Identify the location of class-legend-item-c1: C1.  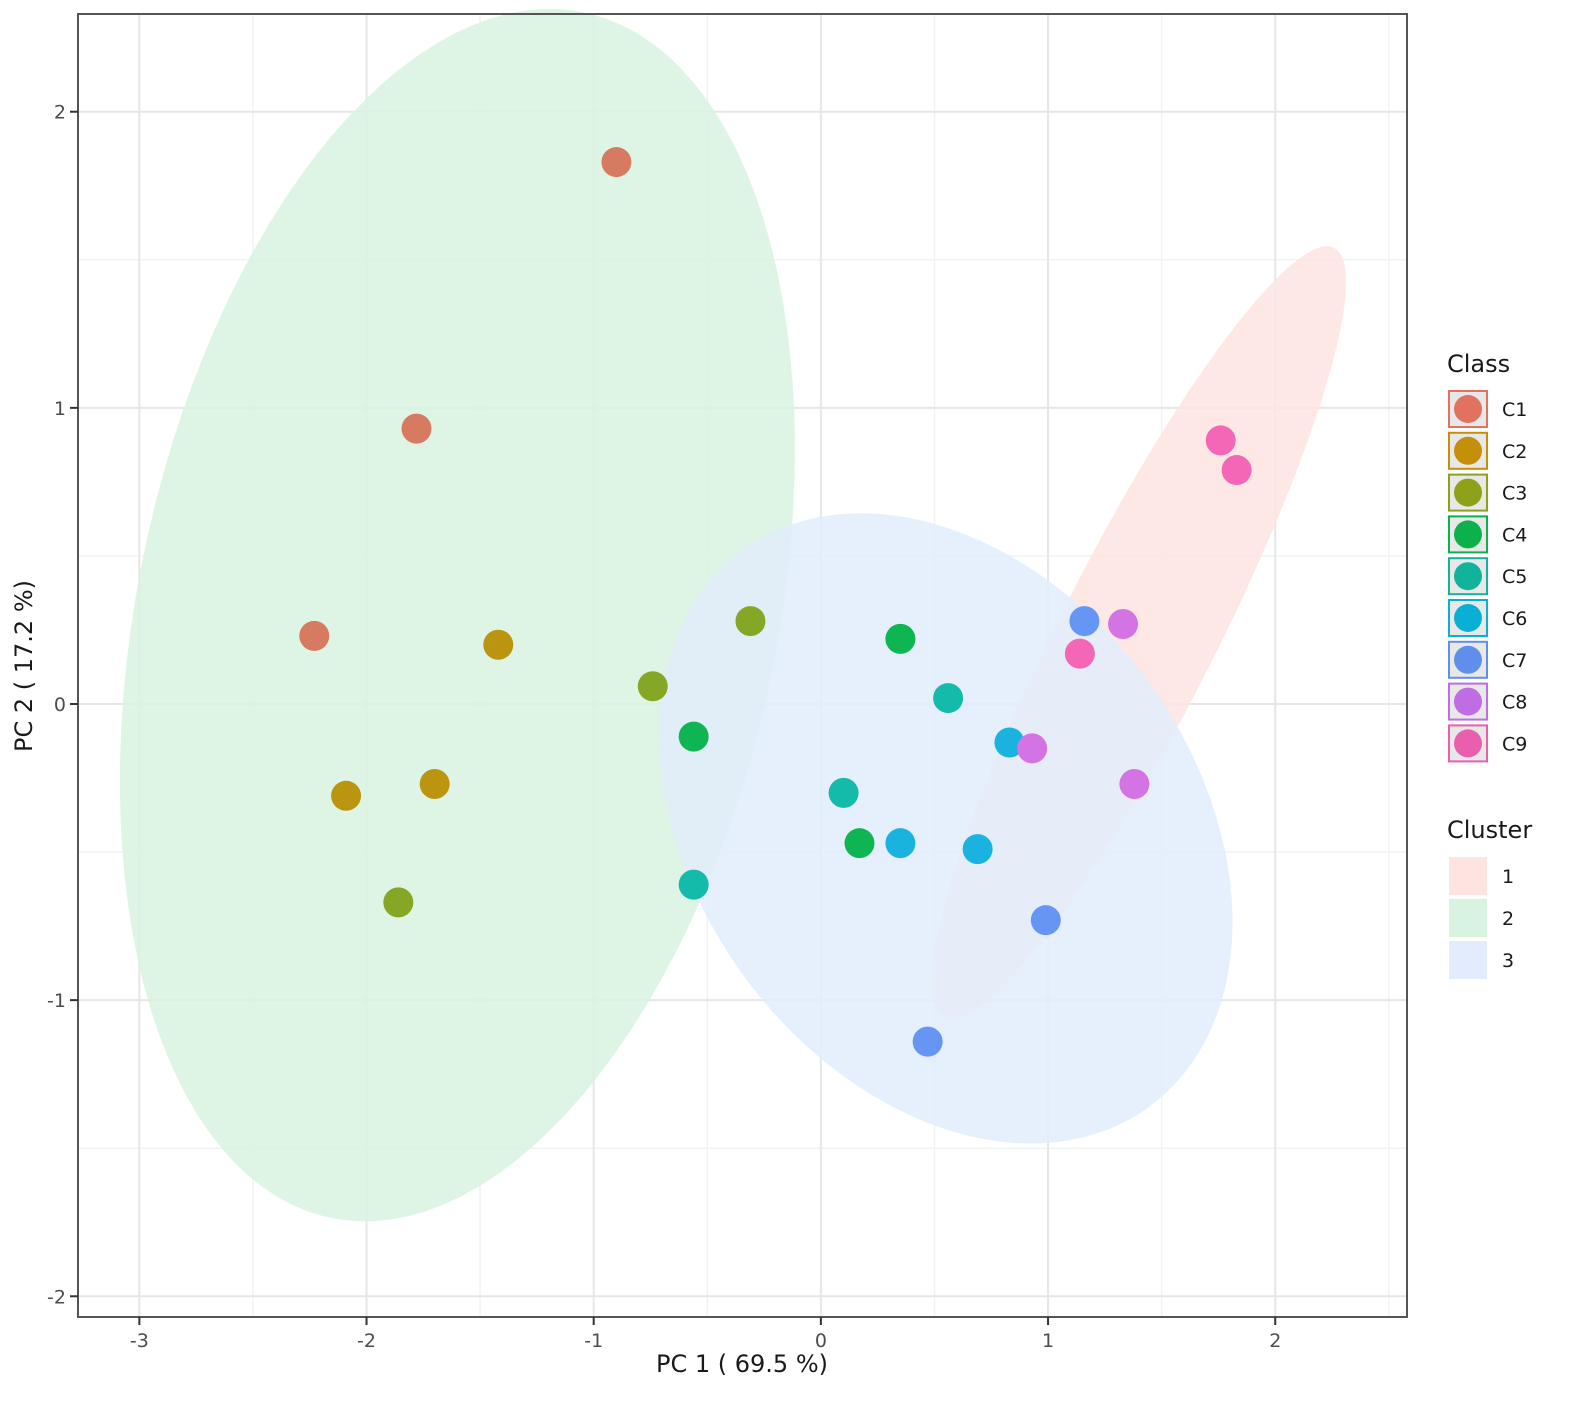
(1487, 409).